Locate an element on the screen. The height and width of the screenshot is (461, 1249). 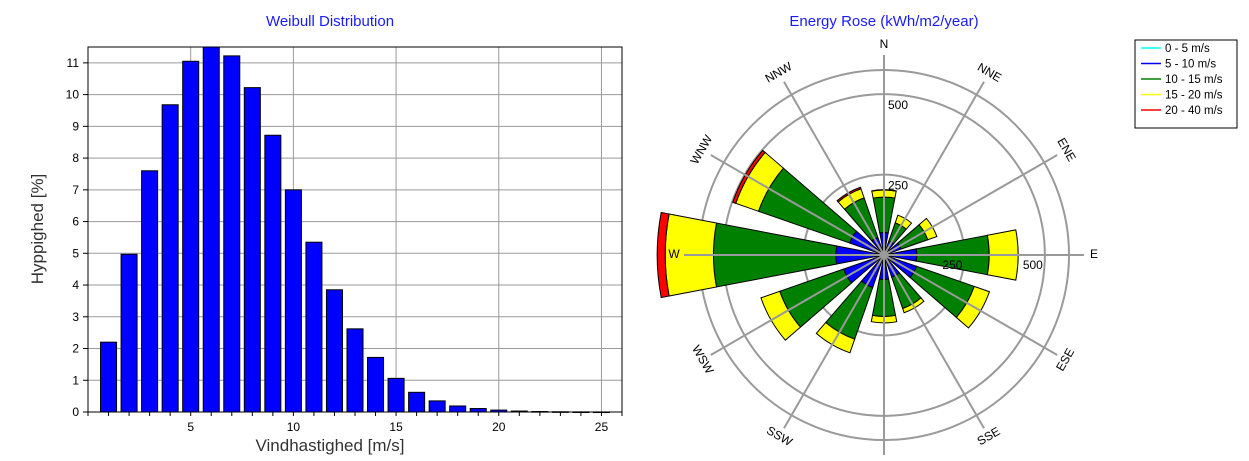
rose-direction-label: NNW is located at coordinates (779, 72).